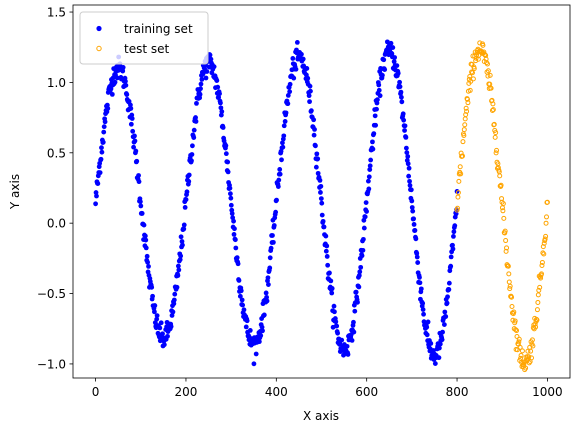 The image size is (579, 432). What do you see at coordinates (99, 28) in the screenshot?
I see `legend-marker-training-set` at bounding box center [99, 28].